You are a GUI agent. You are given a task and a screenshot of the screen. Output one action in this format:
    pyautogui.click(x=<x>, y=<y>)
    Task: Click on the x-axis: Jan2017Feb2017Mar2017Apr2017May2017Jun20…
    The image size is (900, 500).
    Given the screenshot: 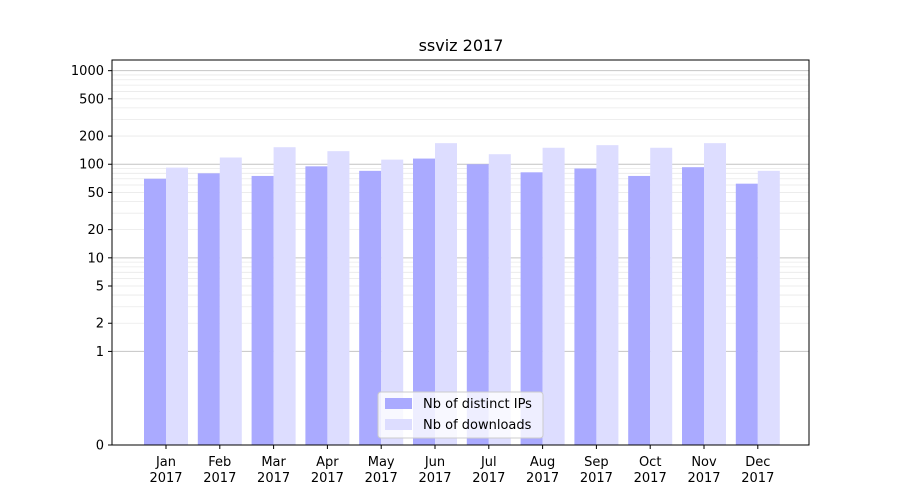 What is the action you would take?
    pyautogui.click(x=461, y=465)
    